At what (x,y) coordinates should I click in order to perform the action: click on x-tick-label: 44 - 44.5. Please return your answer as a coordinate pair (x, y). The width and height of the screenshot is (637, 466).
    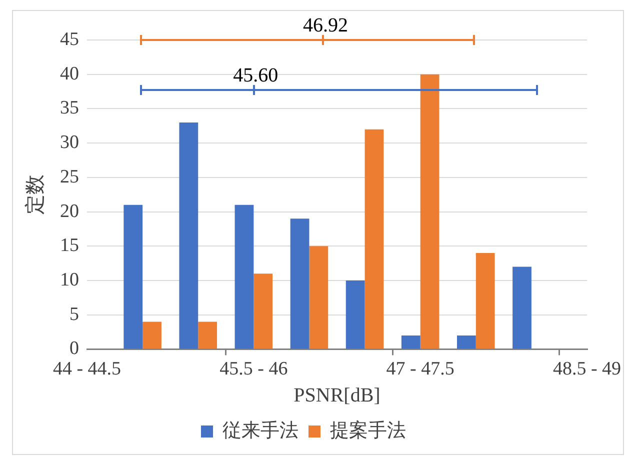
    Looking at the image, I should click on (87, 369).